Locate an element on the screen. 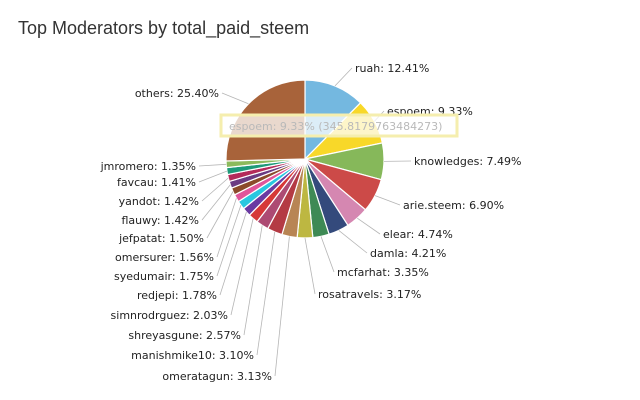 This screenshot has width=640, height=400. leader-line-simnrodrguez is located at coordinates (242, 267).